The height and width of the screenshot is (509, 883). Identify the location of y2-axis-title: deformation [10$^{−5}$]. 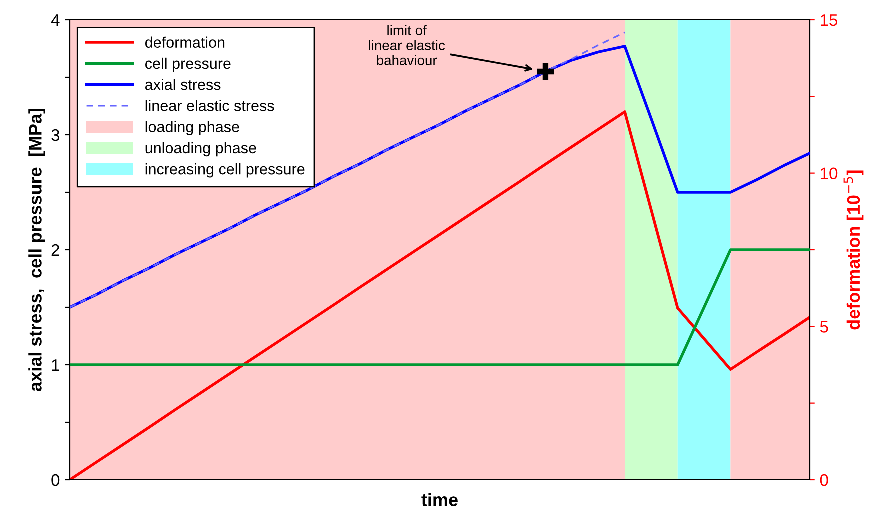
(854, 250).